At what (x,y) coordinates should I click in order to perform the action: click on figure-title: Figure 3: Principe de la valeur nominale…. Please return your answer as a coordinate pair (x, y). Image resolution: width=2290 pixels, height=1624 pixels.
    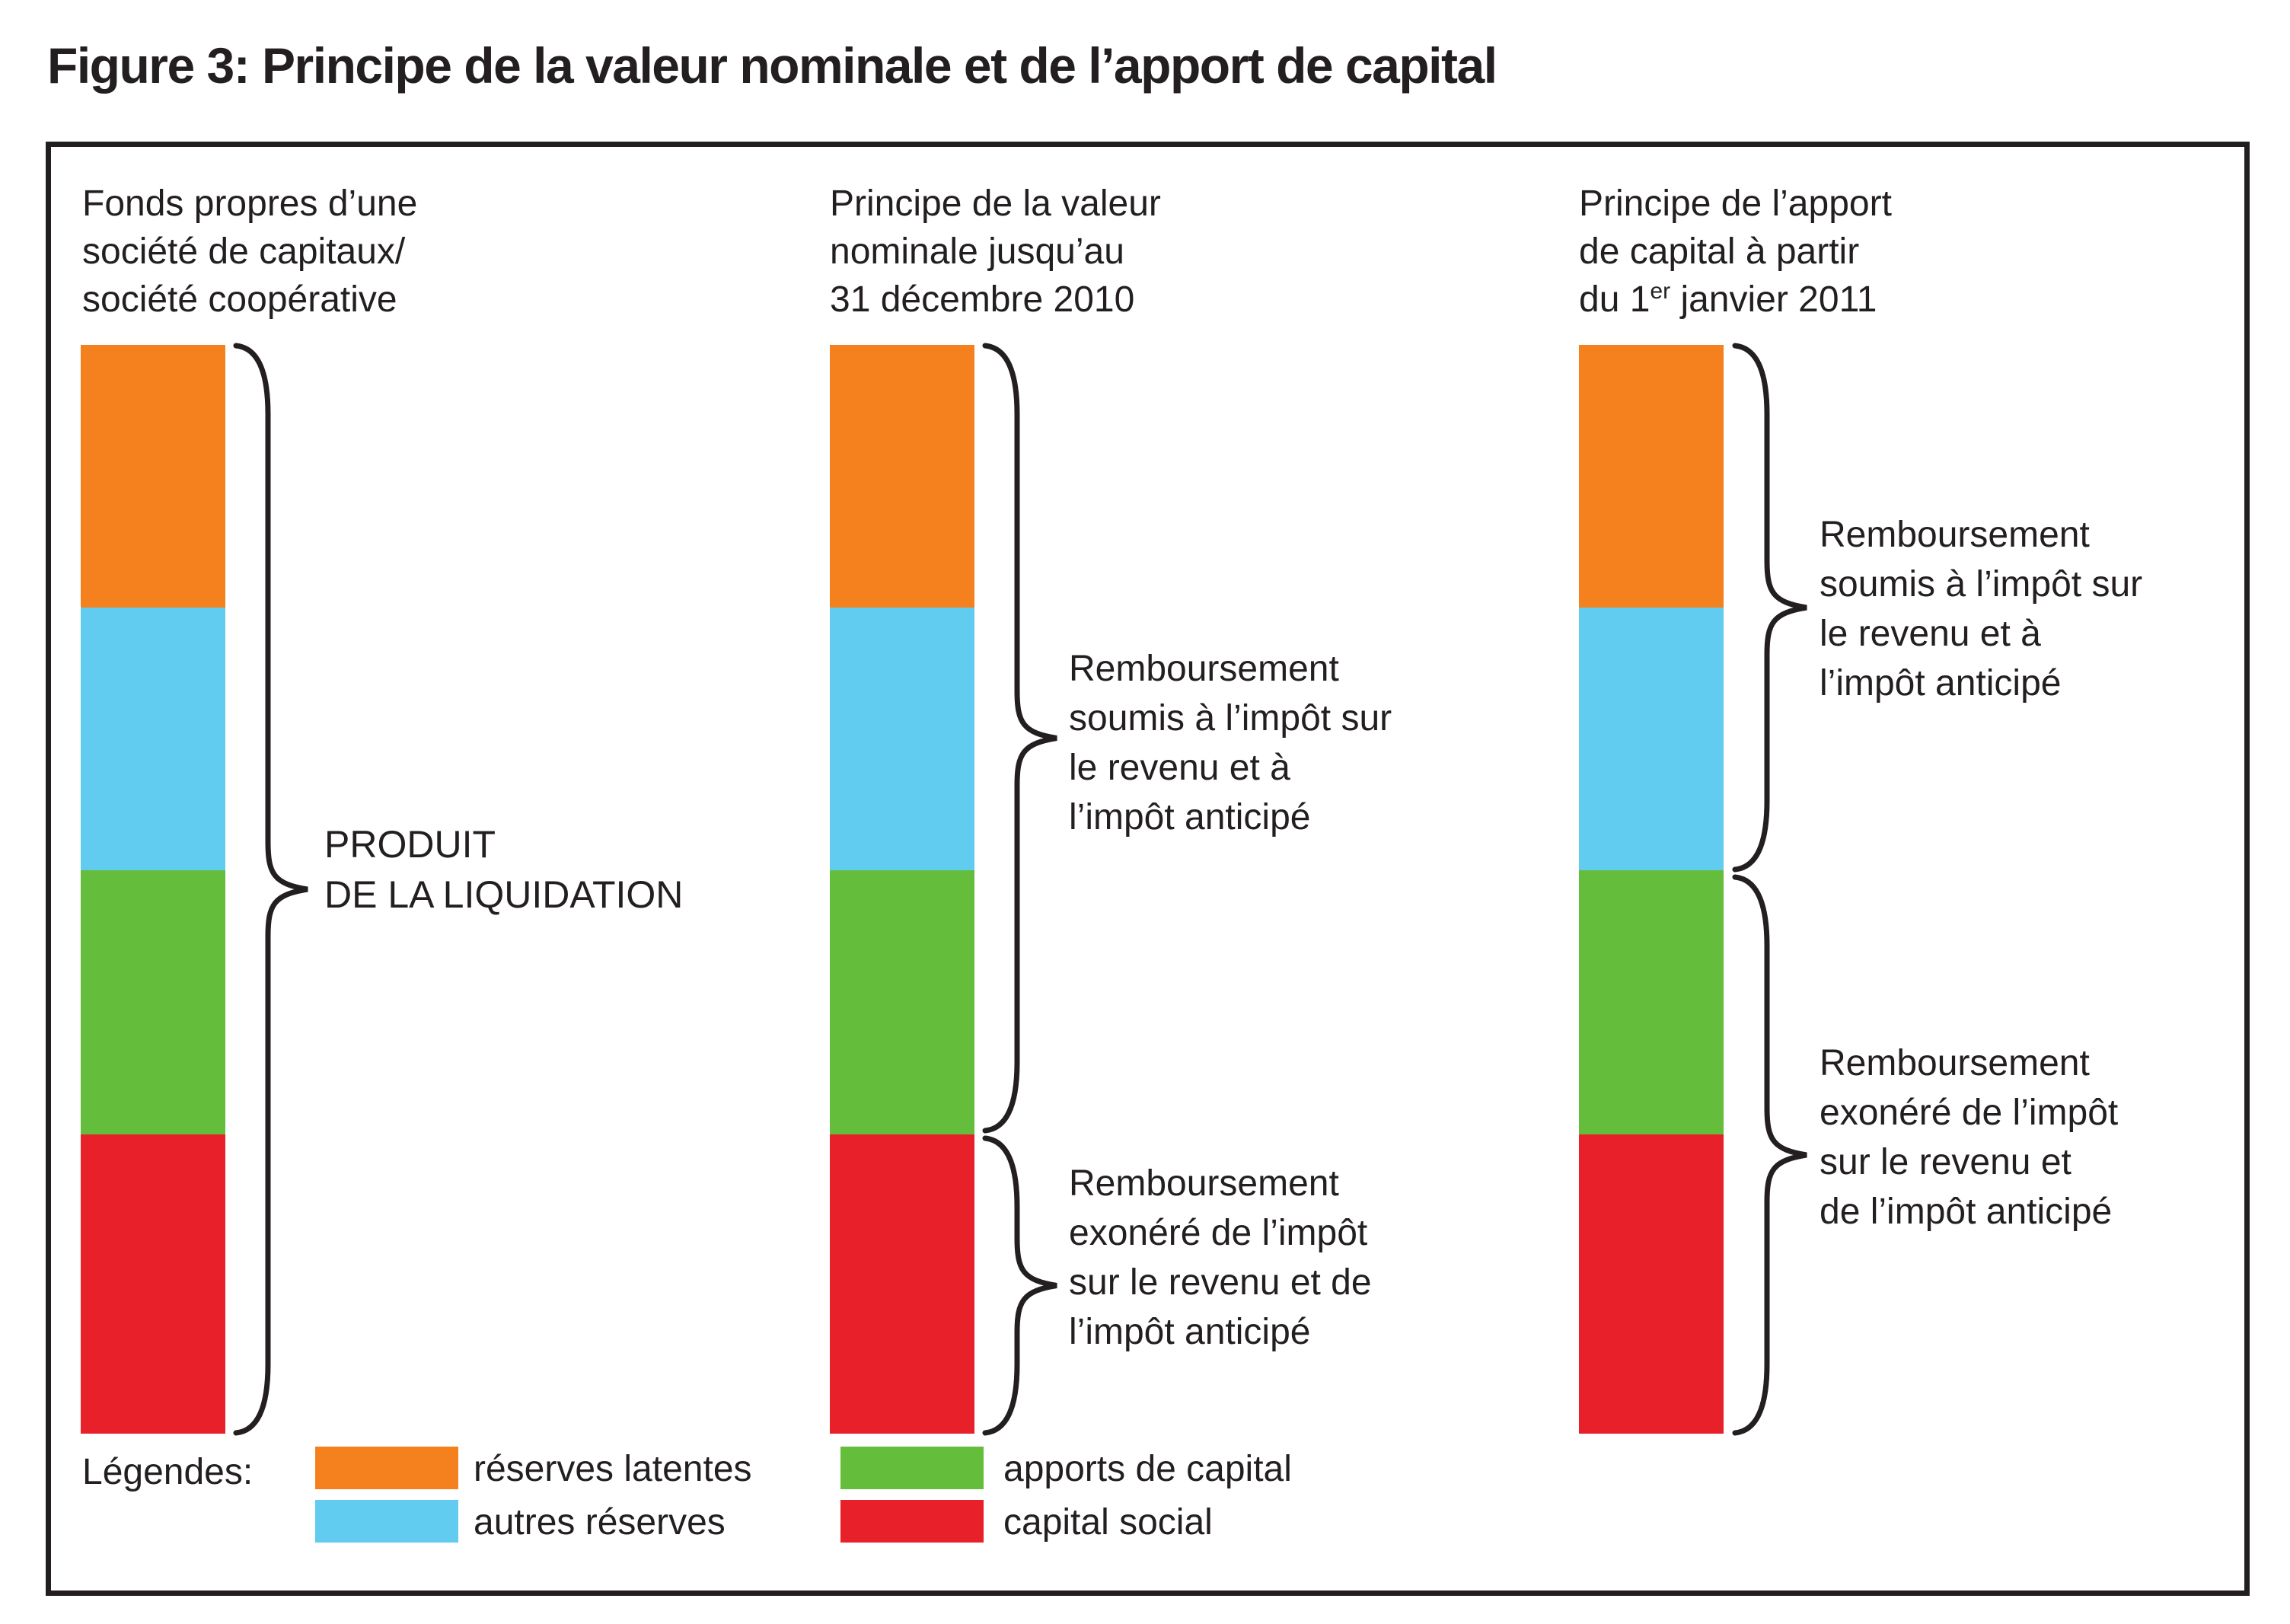
    Looking at the image, I should click on (772, 65).